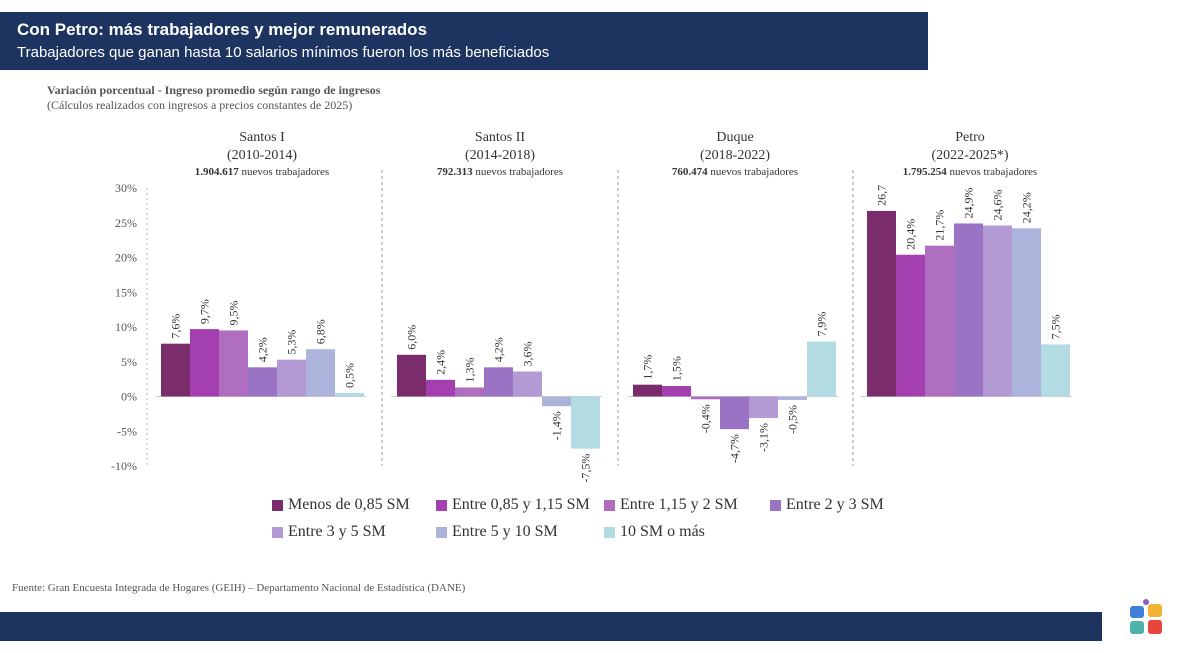  I want to click on data-label: -0,5%, so click(793, 419).